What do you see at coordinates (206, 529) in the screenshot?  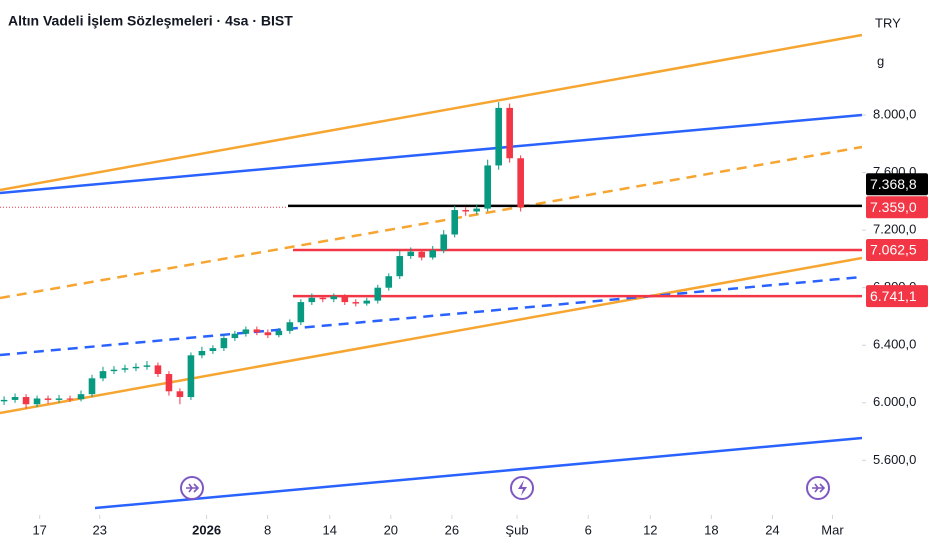 I see `x-tick-label: 2026` at bounding box center [206, 529].